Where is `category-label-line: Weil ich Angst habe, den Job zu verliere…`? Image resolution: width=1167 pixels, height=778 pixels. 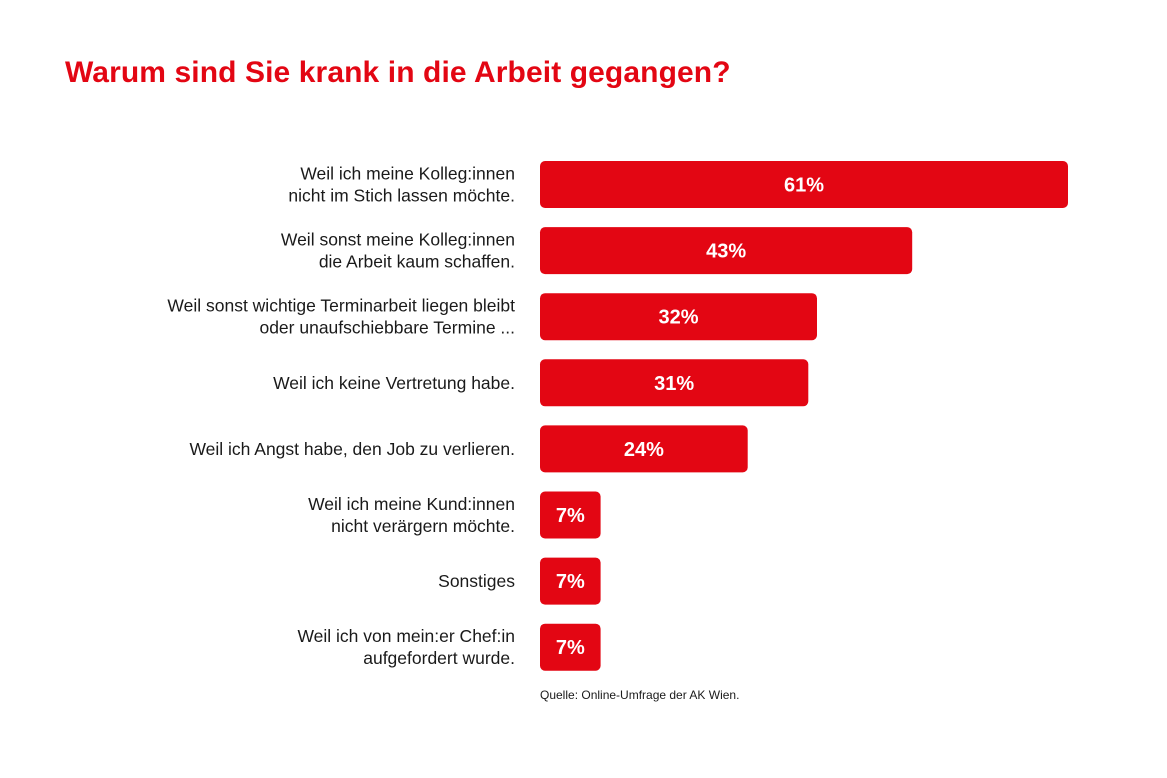
category-label-line: Weil ich Angst habe, den Job zu verliere… is located at coordinates (352, 449).